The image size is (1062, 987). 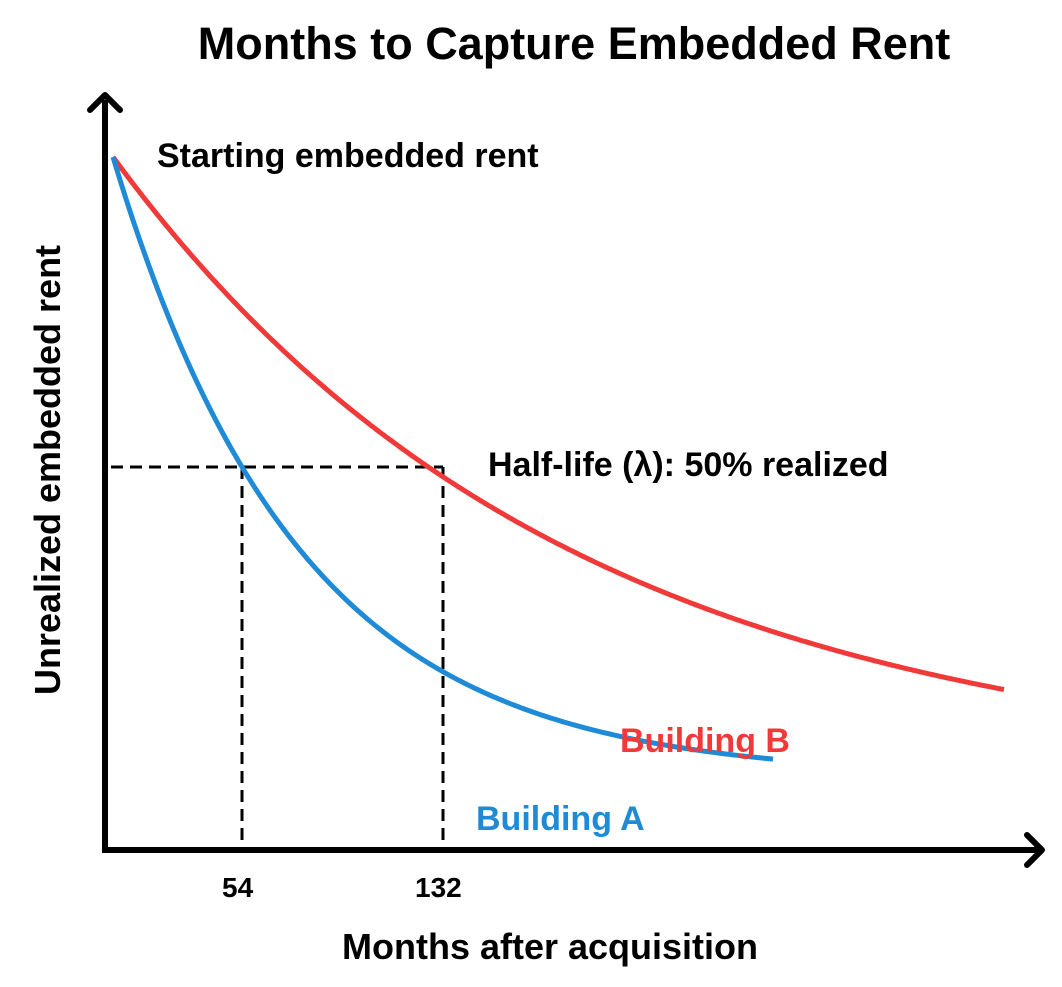 What do you see at coordinates (560, 819) in the screenshot?
I see `building-a-label: Building A` at bounding box center [560, 819].